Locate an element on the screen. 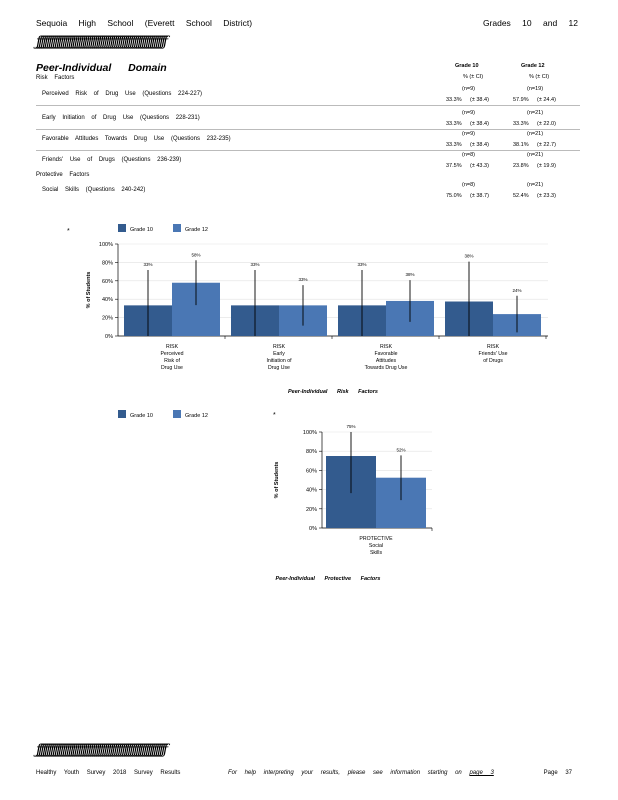 The height and width of the screenshot is (800, 618). chart-2-category-label: Social is located at coordinates (376, 546).